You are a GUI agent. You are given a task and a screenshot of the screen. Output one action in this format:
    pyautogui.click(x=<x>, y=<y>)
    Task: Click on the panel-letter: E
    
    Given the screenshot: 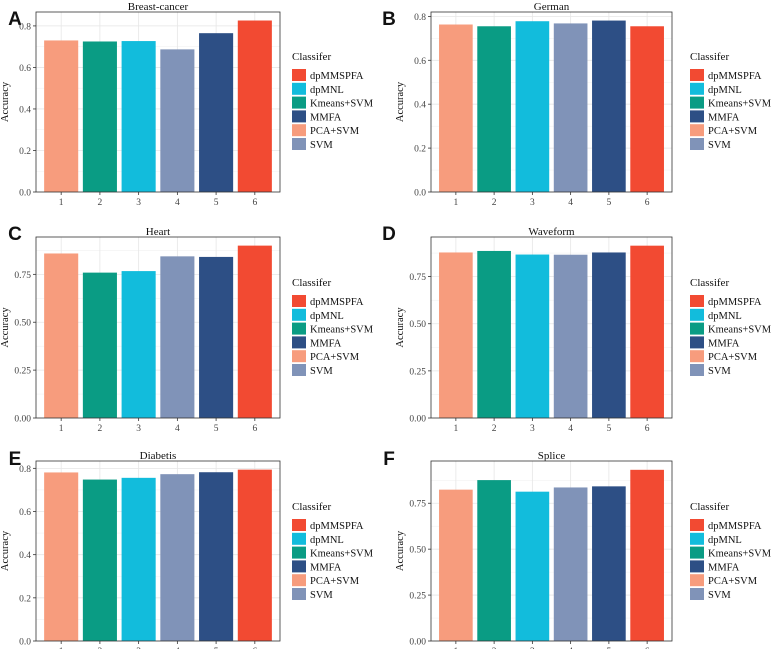 What is the action you would take?
    pyautogui.click(x=15, y=459)
    